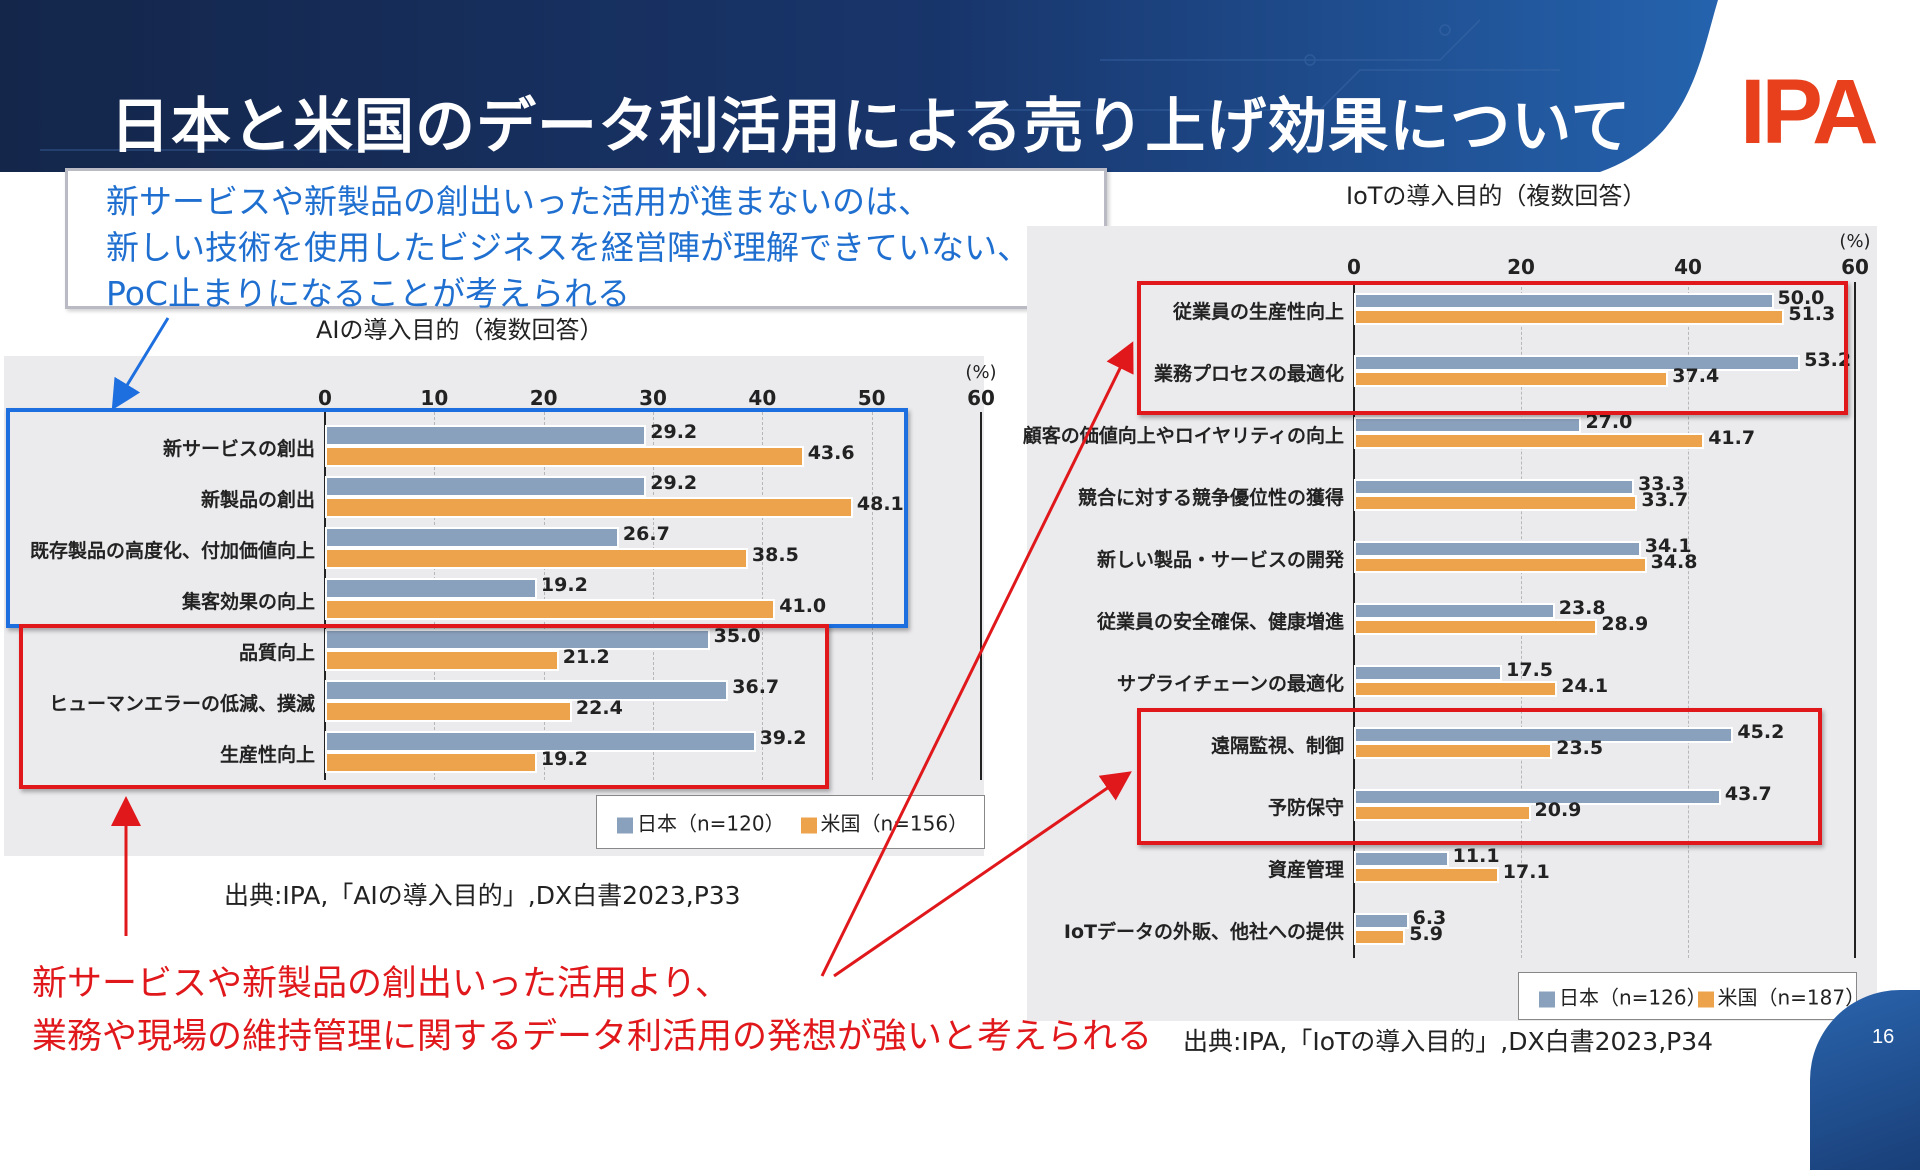  What do you see at coordinates (1633, 997) in the screenshot?
I see `legend-label: 日本（n=126）` at bounding box center [1633, 997].